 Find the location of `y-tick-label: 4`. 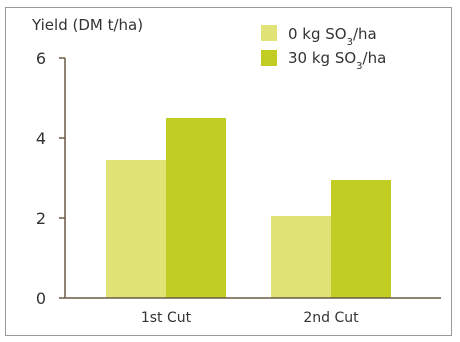

y-tick-label: 4 is located at coordinates (41, 138).